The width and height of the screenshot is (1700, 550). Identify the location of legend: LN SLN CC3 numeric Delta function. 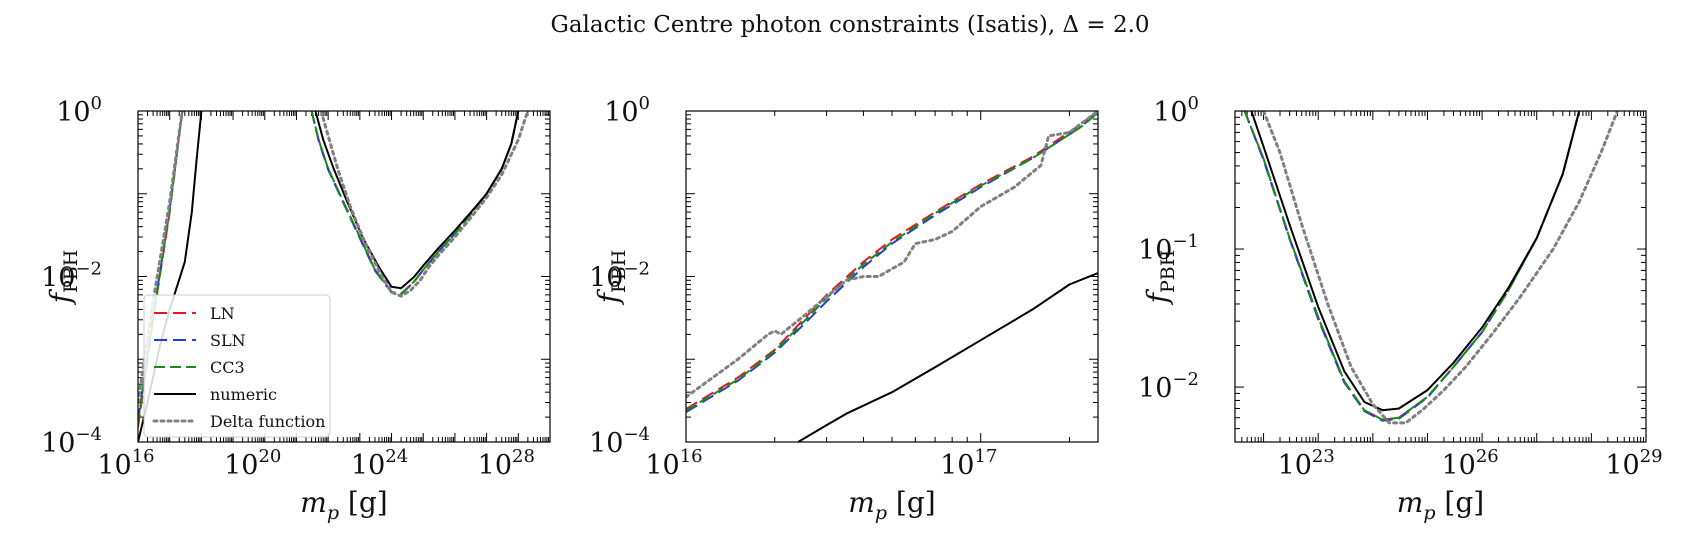
(237, 366).